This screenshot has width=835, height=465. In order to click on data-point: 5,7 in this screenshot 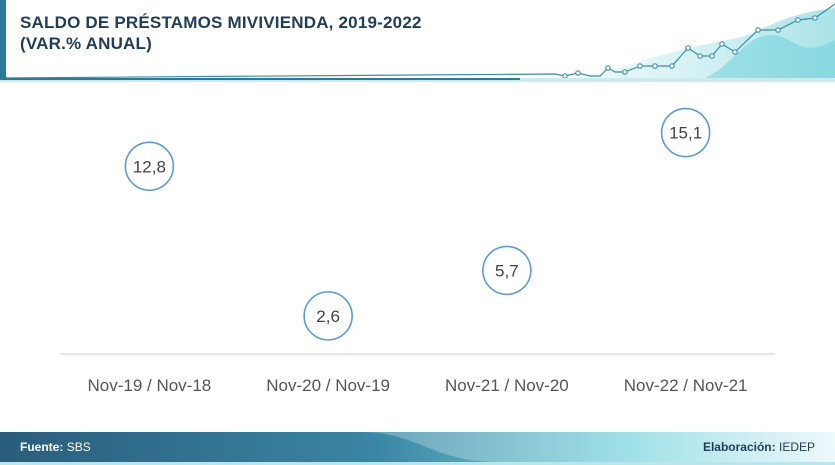, I will do `click(507, 270)`.